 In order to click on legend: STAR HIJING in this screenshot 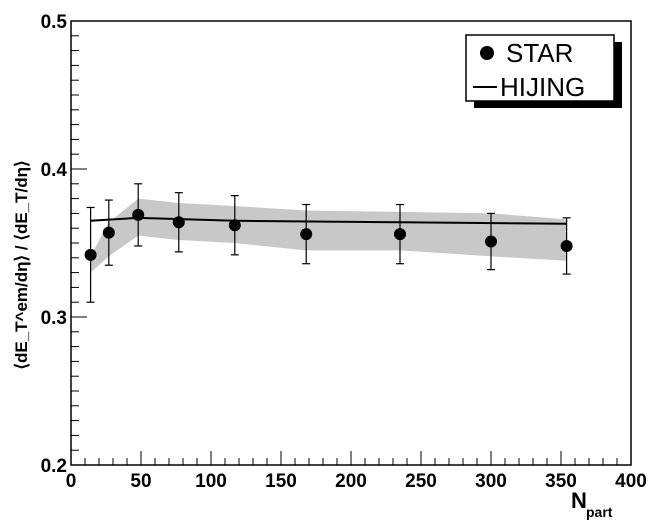, I will do `click(543, 71)`.